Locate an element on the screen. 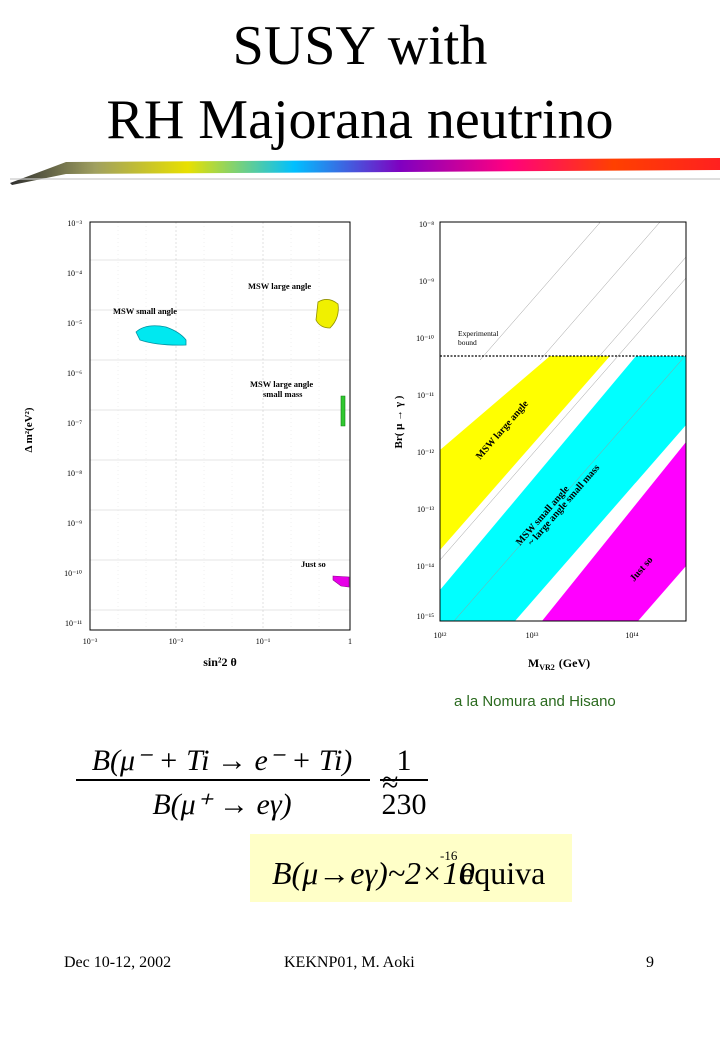 The image size is (720, 1040). left-plot-frame is located at coordinates (220, 426).